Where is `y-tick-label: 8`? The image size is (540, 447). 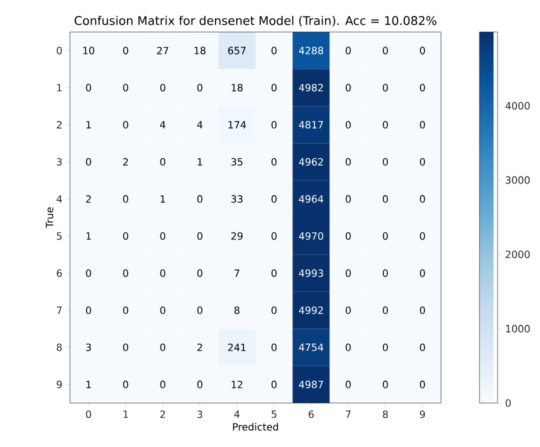
y-tick-label: 8 is located at coordinates (59, 348).